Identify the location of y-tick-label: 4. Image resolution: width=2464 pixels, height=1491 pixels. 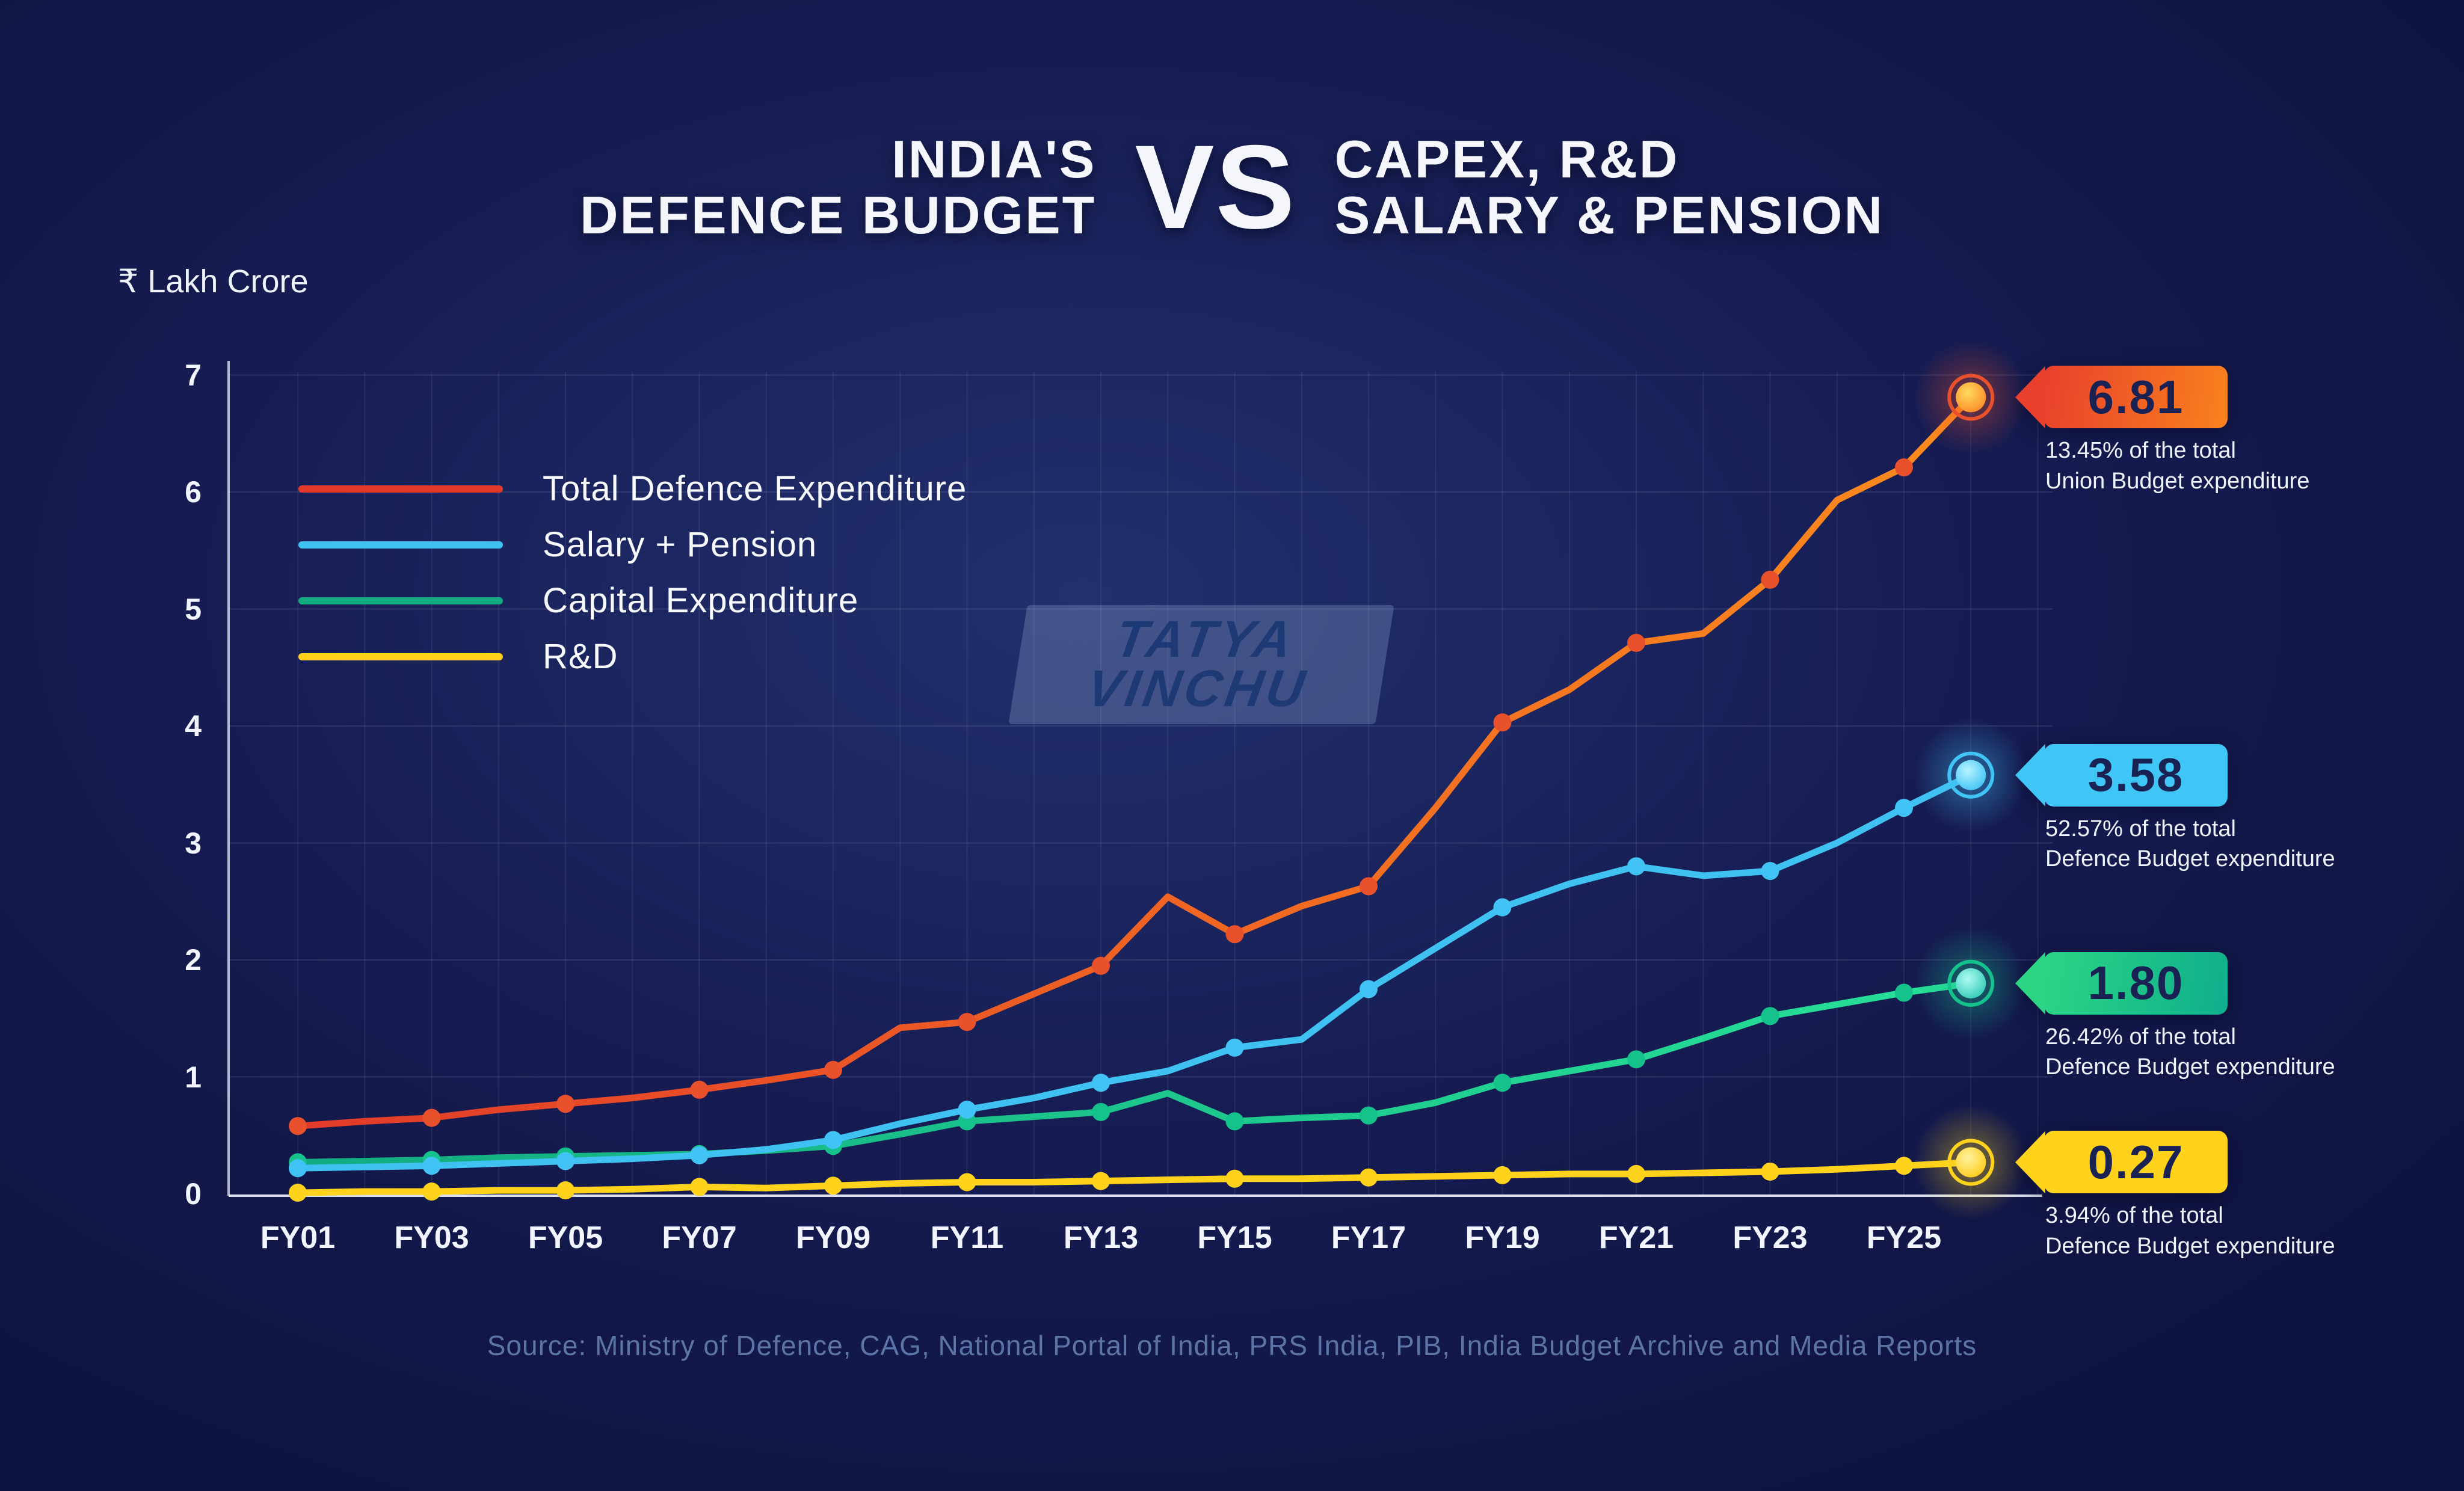
(193, 726).